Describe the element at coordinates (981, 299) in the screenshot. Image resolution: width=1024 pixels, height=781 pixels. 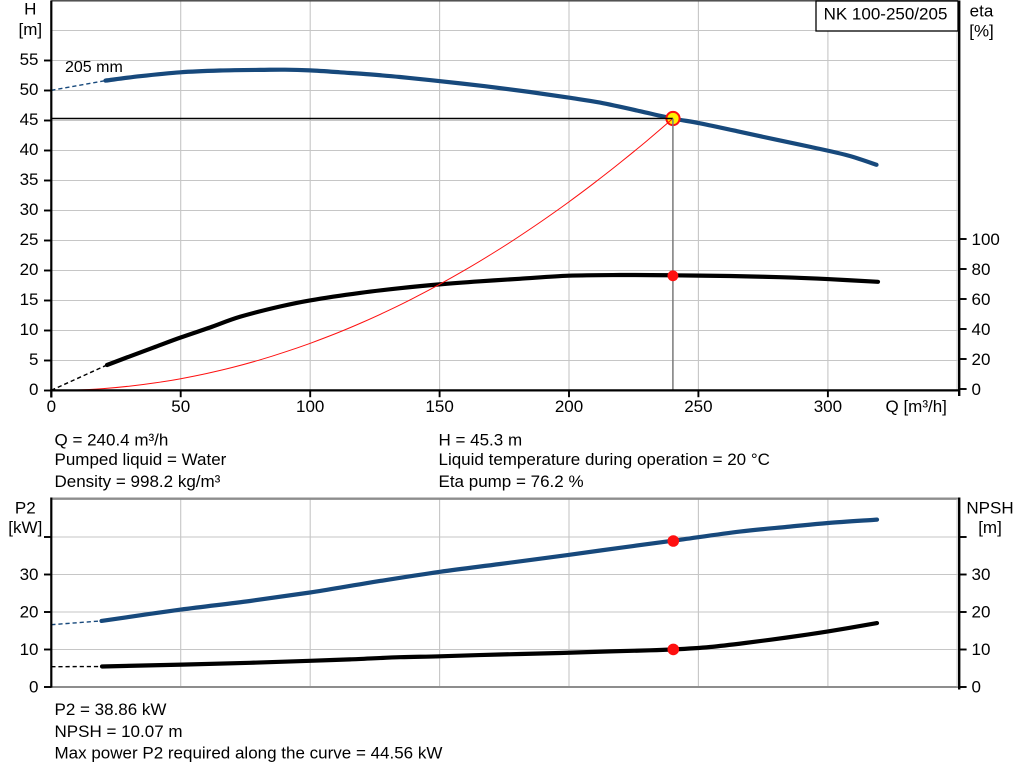
I see `svg-text: 60` at that location.